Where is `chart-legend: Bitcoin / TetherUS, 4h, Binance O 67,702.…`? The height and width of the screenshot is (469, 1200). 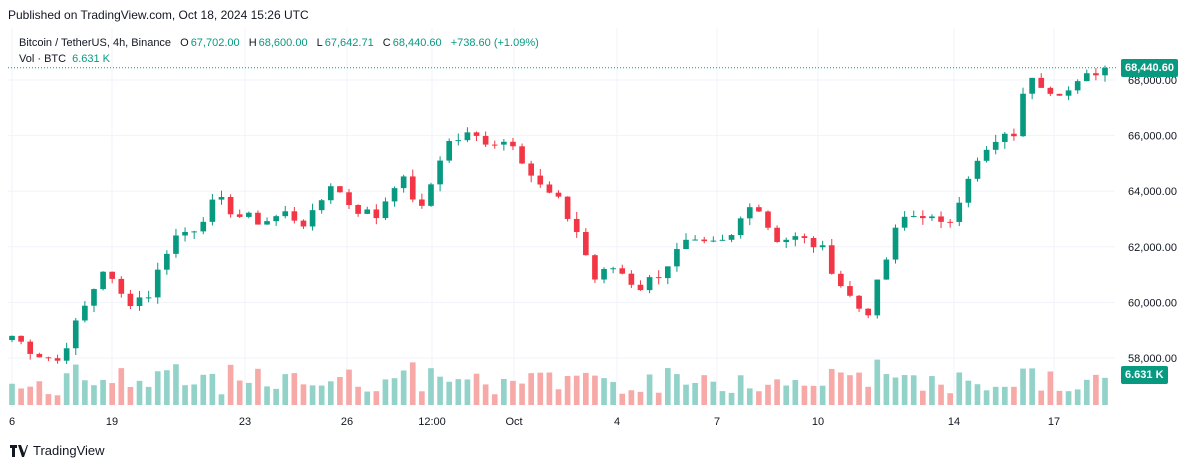 chart-legend: Bitcoin / TetherUS, 4h, Binance O 67,702.… is located at coordinates (282, 51).